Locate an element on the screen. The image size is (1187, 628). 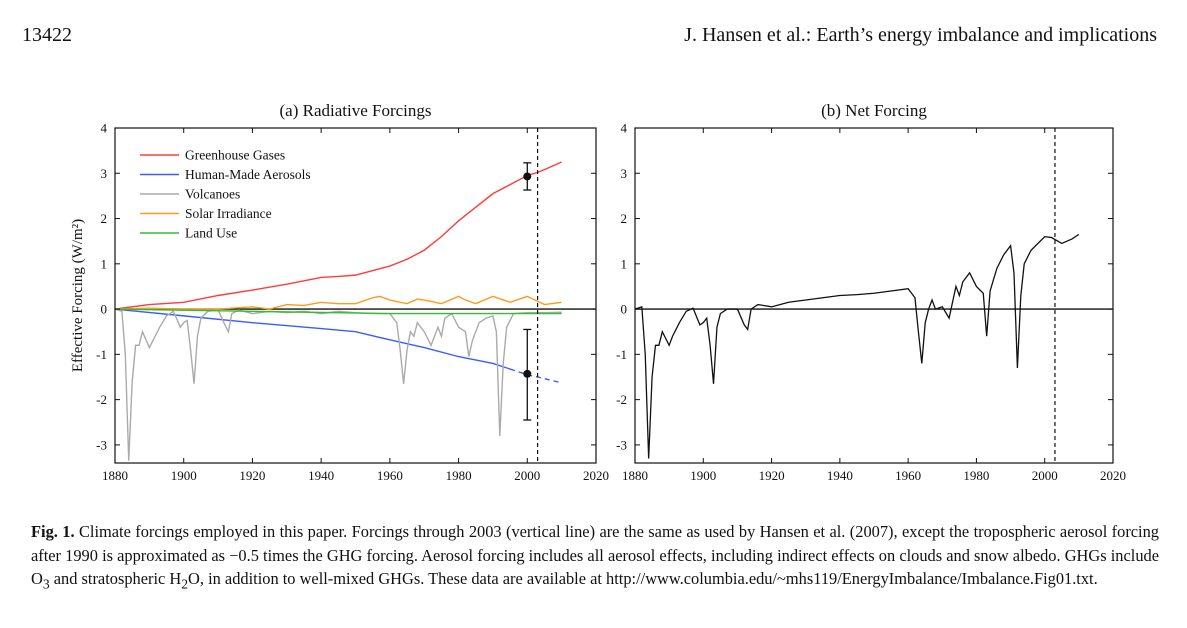
legend-label-1: Human-Made Aerosols is located at coordinates (248, 174).